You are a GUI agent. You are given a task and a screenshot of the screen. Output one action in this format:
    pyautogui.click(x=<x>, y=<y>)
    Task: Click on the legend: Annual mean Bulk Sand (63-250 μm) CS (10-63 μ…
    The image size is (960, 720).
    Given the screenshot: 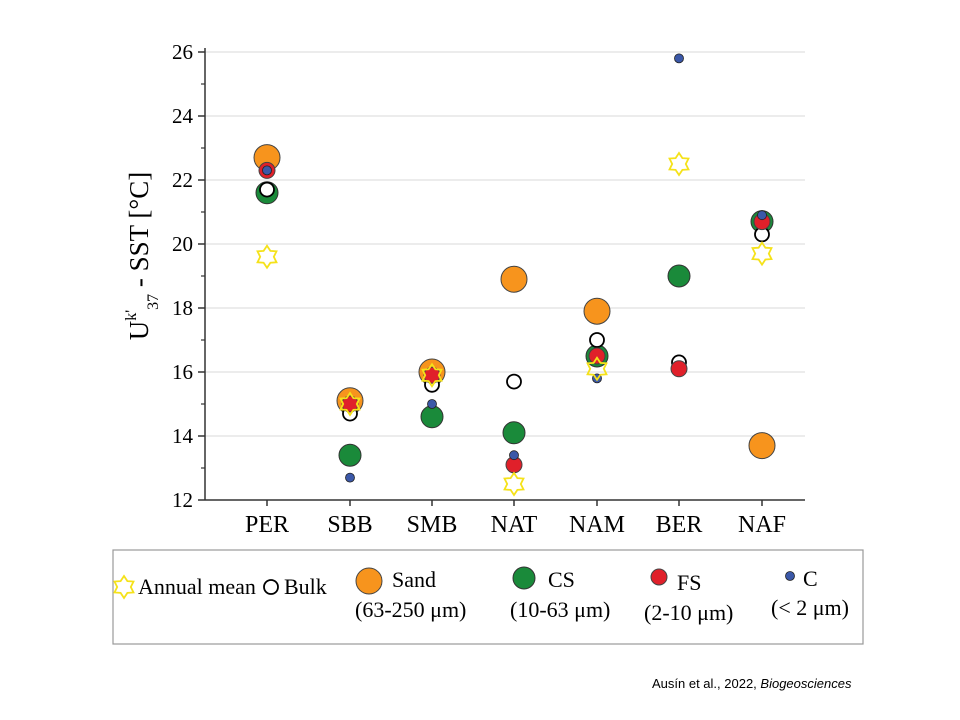 What is the action you would take?
    pyautogui.click(x=488, y=597)
    